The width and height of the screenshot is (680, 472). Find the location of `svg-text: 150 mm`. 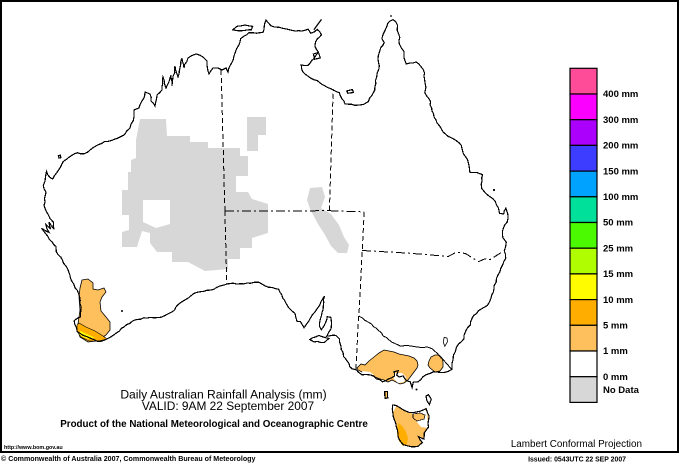

svg-text: 150 mm is located at coordinates (620, 171).